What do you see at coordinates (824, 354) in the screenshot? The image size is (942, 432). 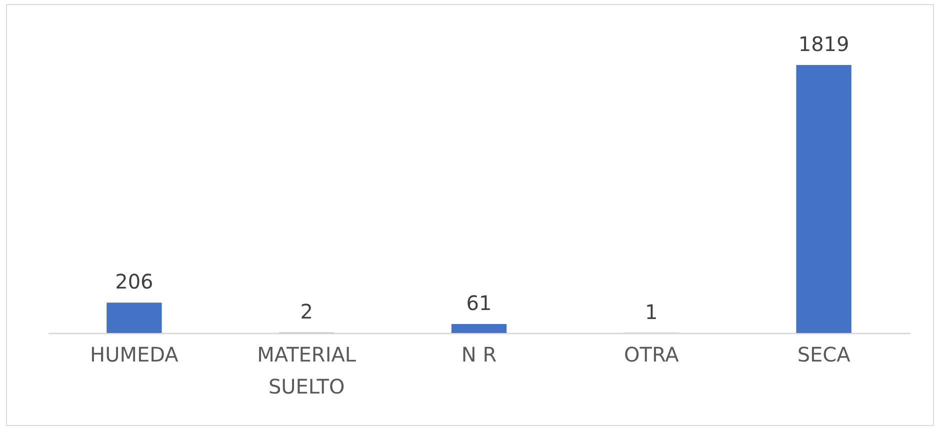 I see `x-tick-label: SECA` at bounding box center [824, 354].